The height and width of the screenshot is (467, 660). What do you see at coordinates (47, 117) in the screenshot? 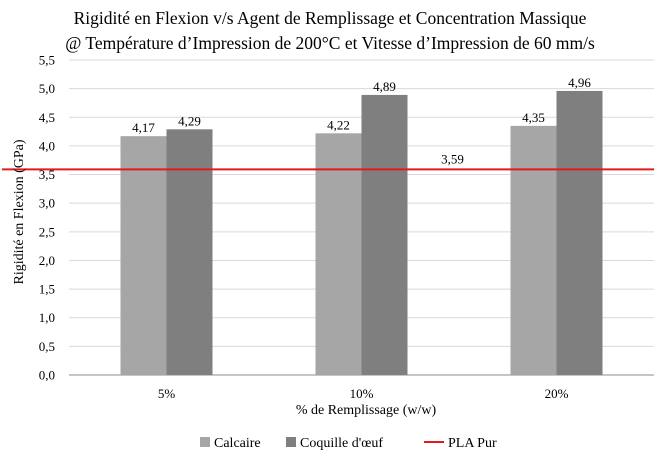
I see `y-tick-label: 4,5` at bounding box center [47, 117].